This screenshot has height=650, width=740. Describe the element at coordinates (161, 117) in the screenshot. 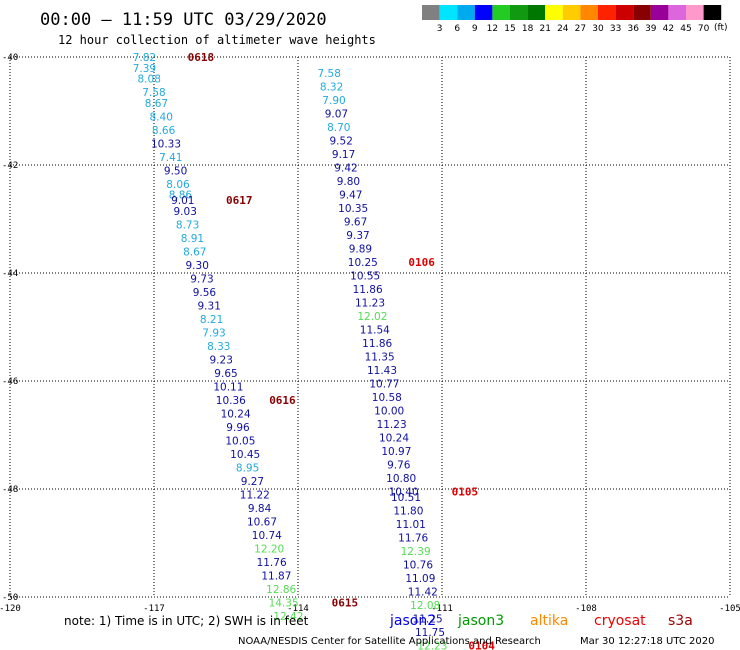

I see `wave-height-5: 8.40` at that location.